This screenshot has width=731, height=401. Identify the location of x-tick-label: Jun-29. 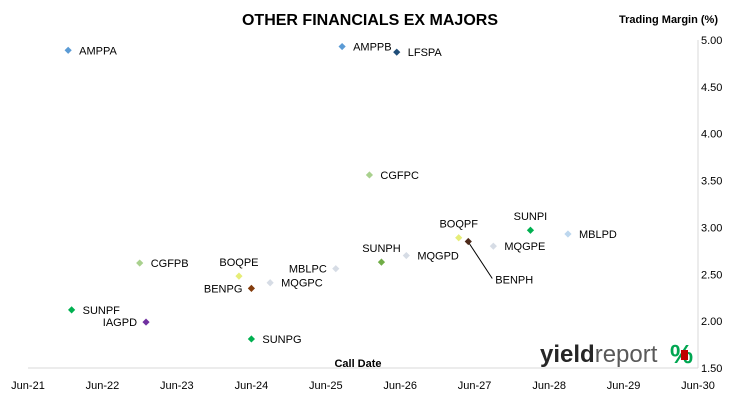
(624, 386).